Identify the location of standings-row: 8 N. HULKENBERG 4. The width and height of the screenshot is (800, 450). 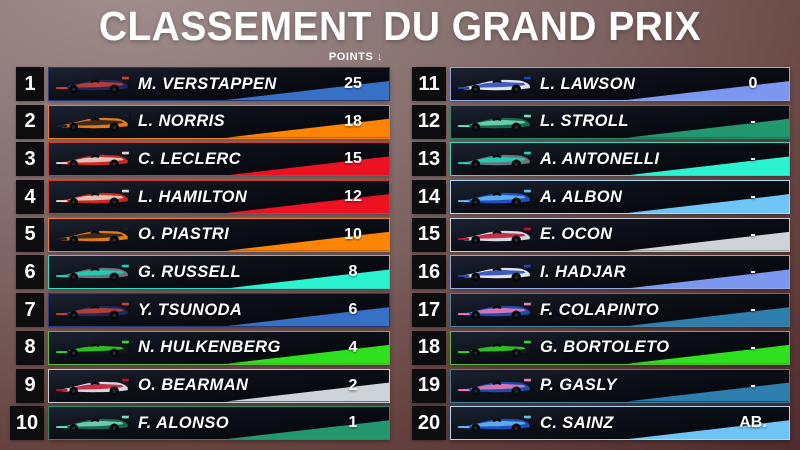
(200, 347).